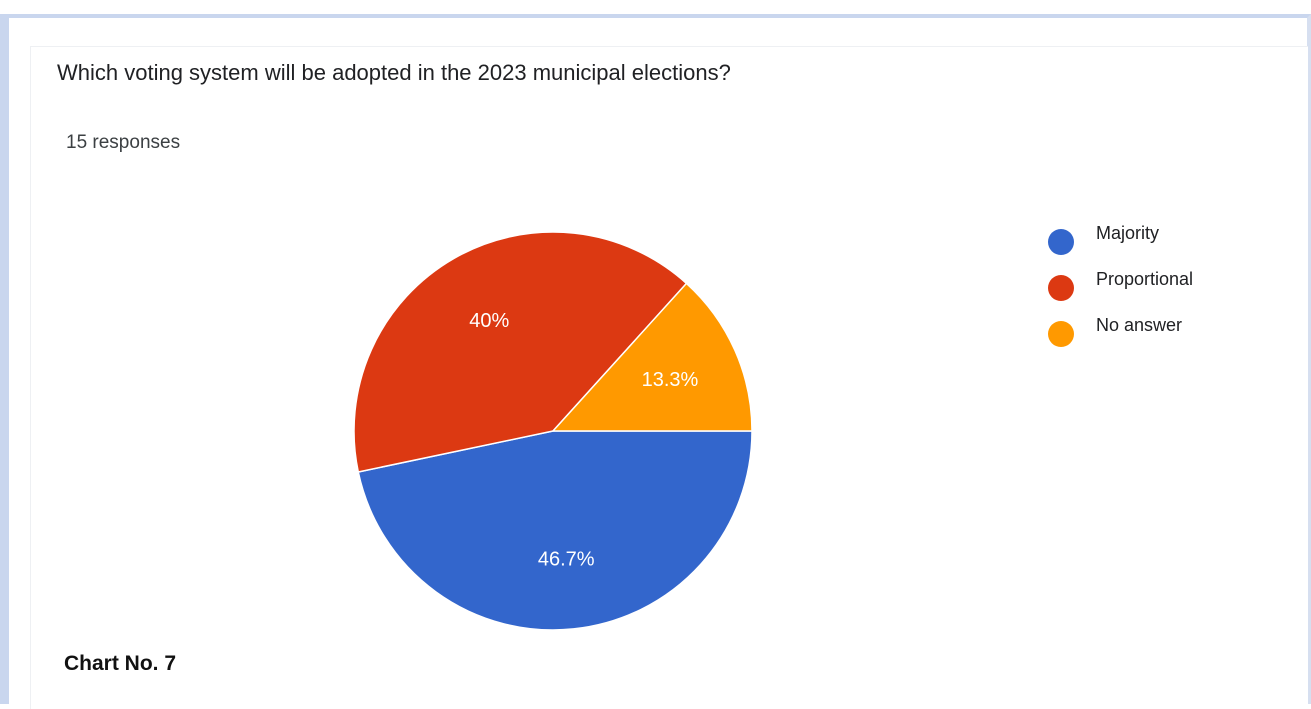 The image size is (1311, 709). What do you see at coordinates (120, 663) in the screenshot?
I see `chart-caption: Chart No. 7` at bounding box center [120, 663].